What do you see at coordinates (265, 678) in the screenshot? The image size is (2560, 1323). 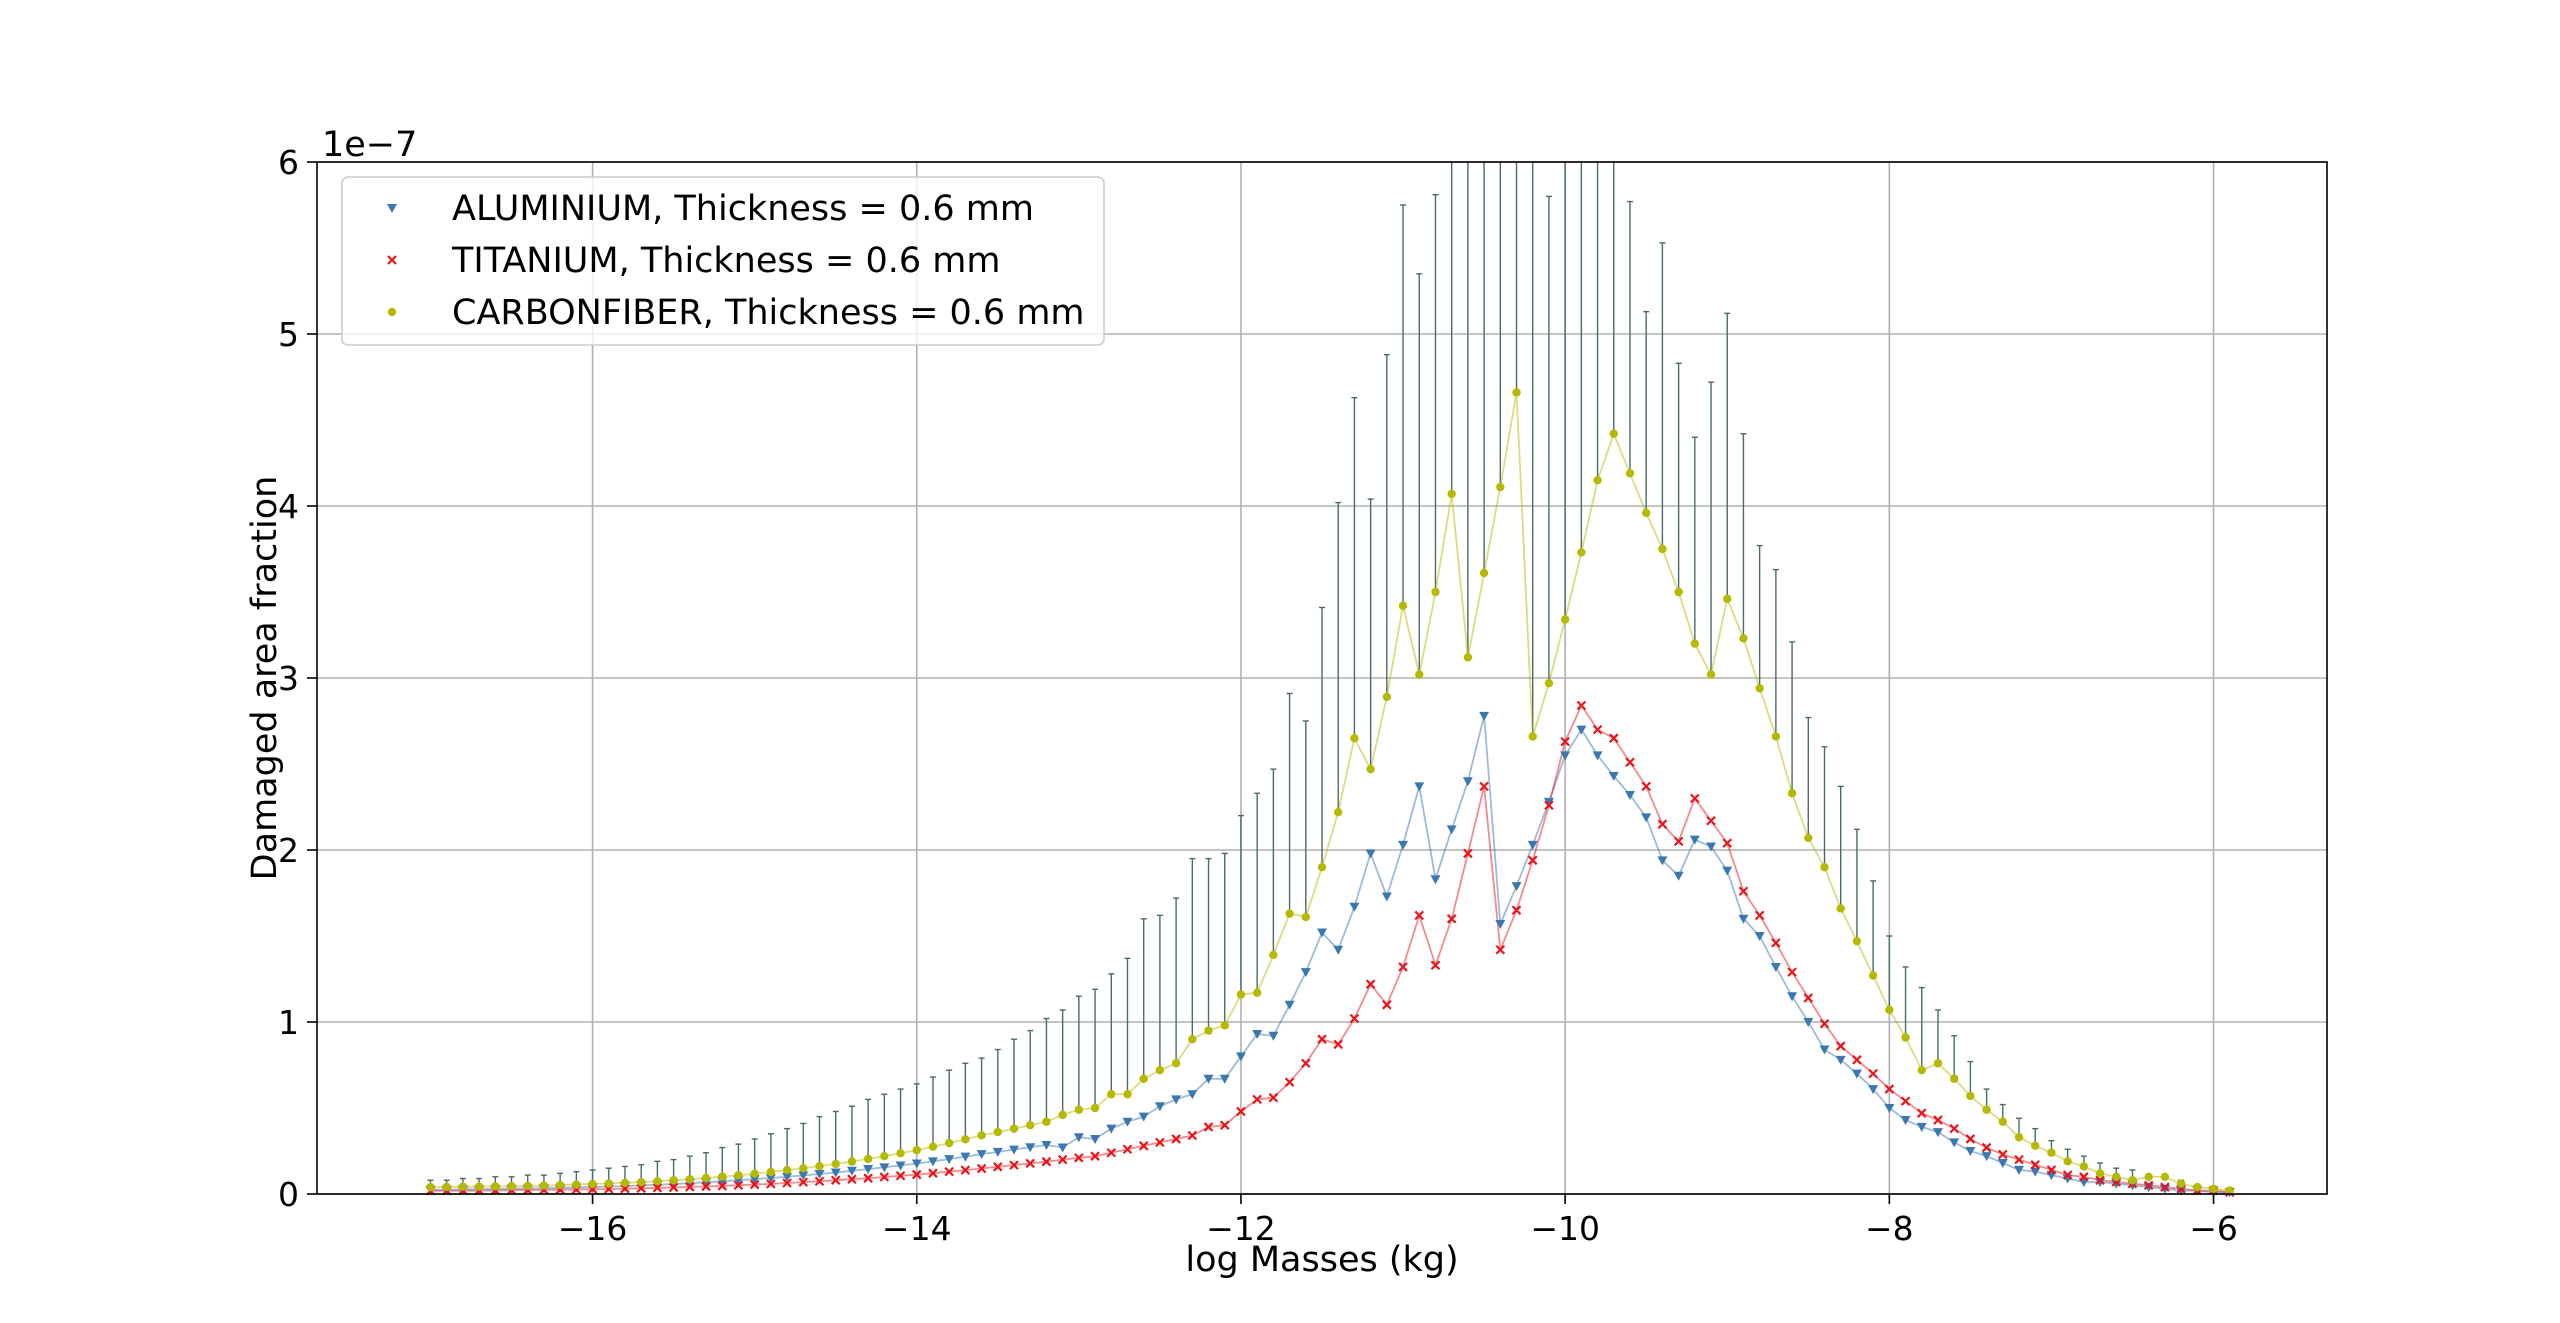 I see `y-axis-label: Damaged area fraction` at bounding box center [265, 678].